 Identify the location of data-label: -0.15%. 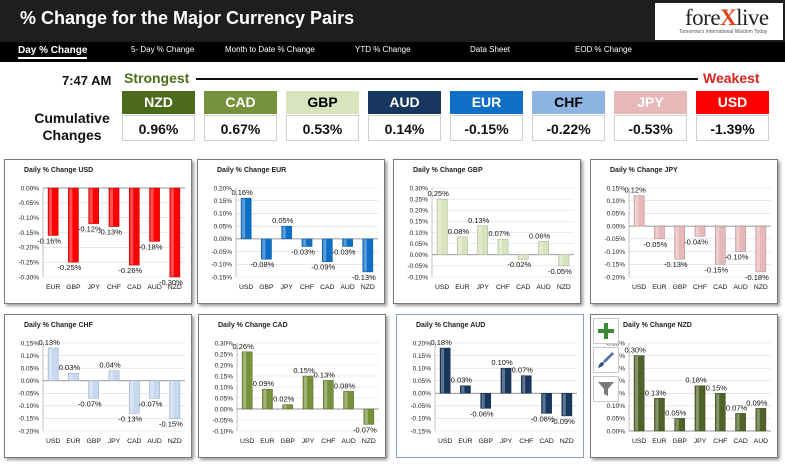
(716, 269).